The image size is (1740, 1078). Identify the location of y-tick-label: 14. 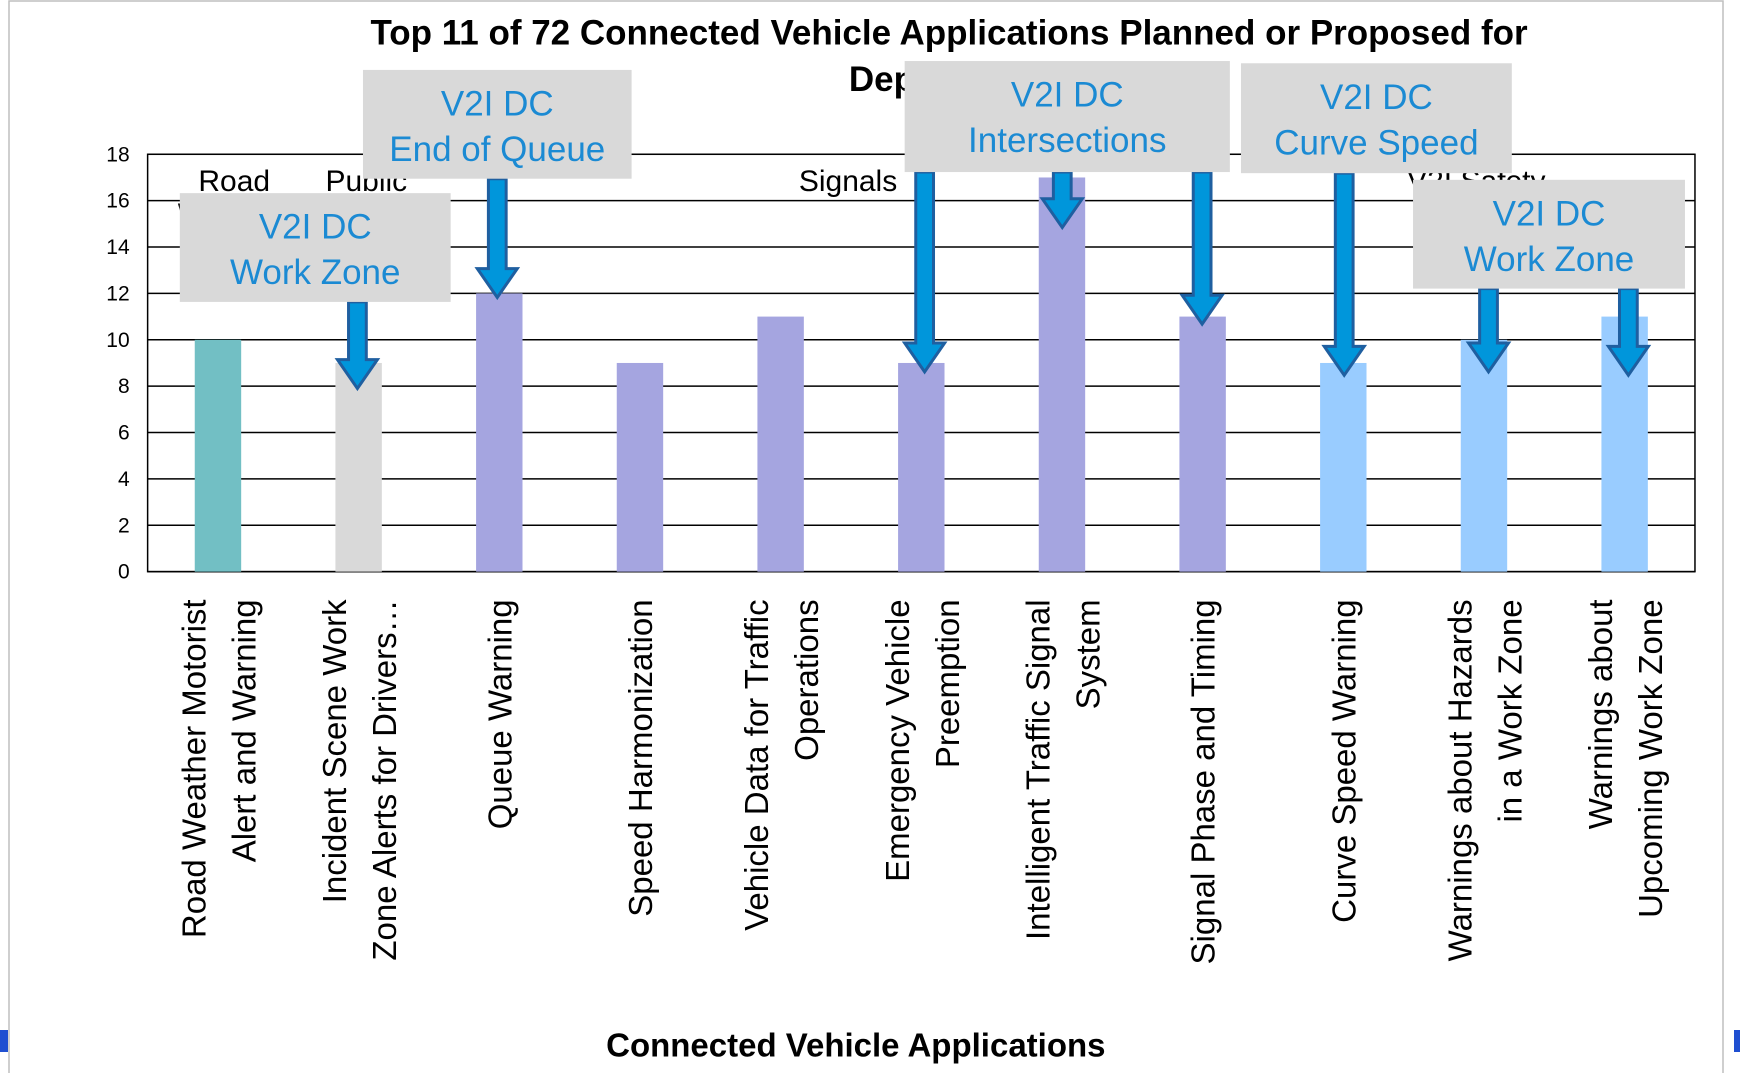
(118, 247).